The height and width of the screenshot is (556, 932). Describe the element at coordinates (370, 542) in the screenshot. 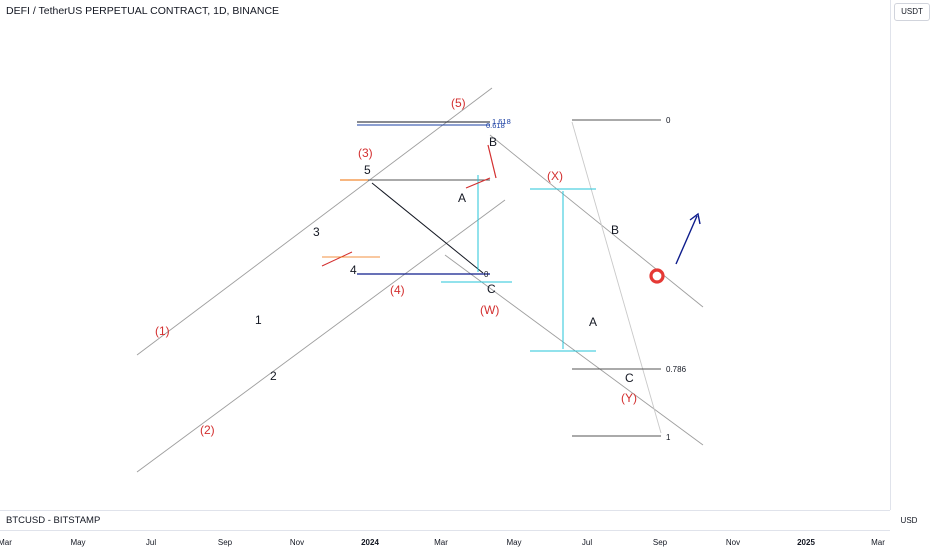

I see `time-tick-label: 2024` at that location.